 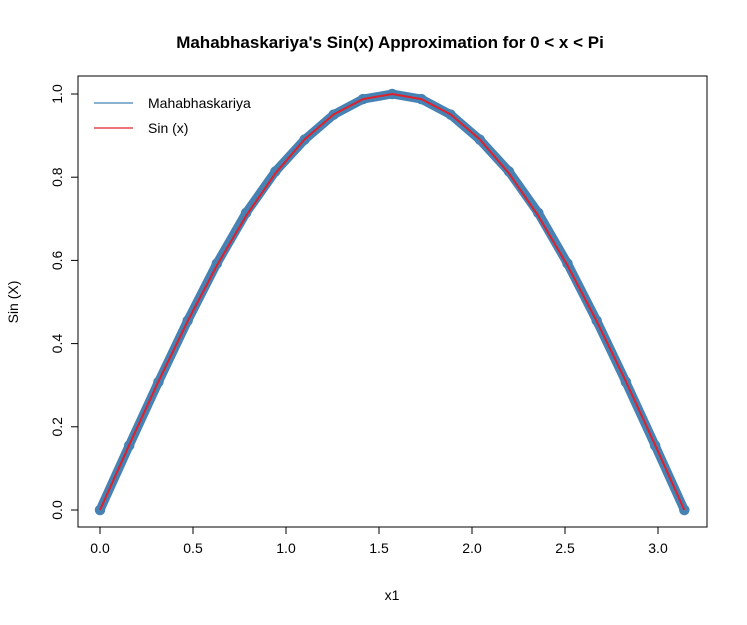 I want to click on y-axis: 0.0 0.2 0.4 0.6 0.8 1.0, so click(x=64, y=302).